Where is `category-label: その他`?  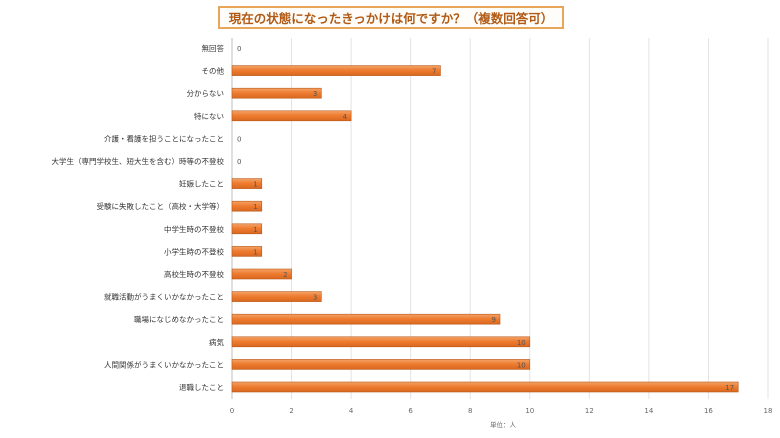
category-label: その他 is located at coordinates (213, 71).